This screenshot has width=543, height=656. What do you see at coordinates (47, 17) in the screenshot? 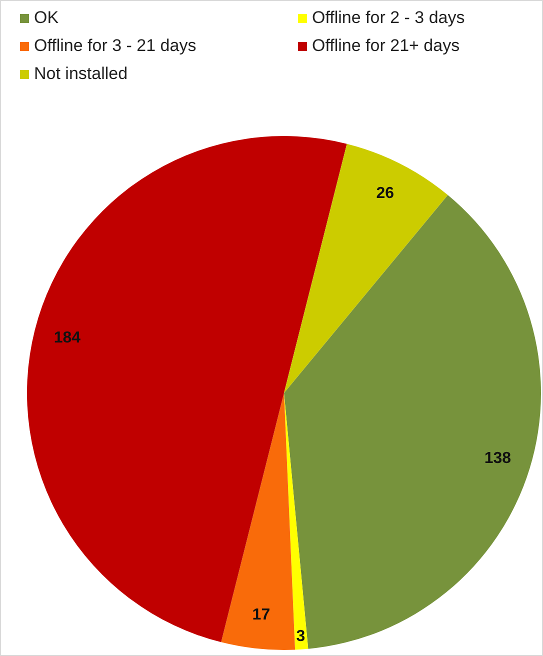
I see `legend-label: OK` at bounding box center [47, 17].